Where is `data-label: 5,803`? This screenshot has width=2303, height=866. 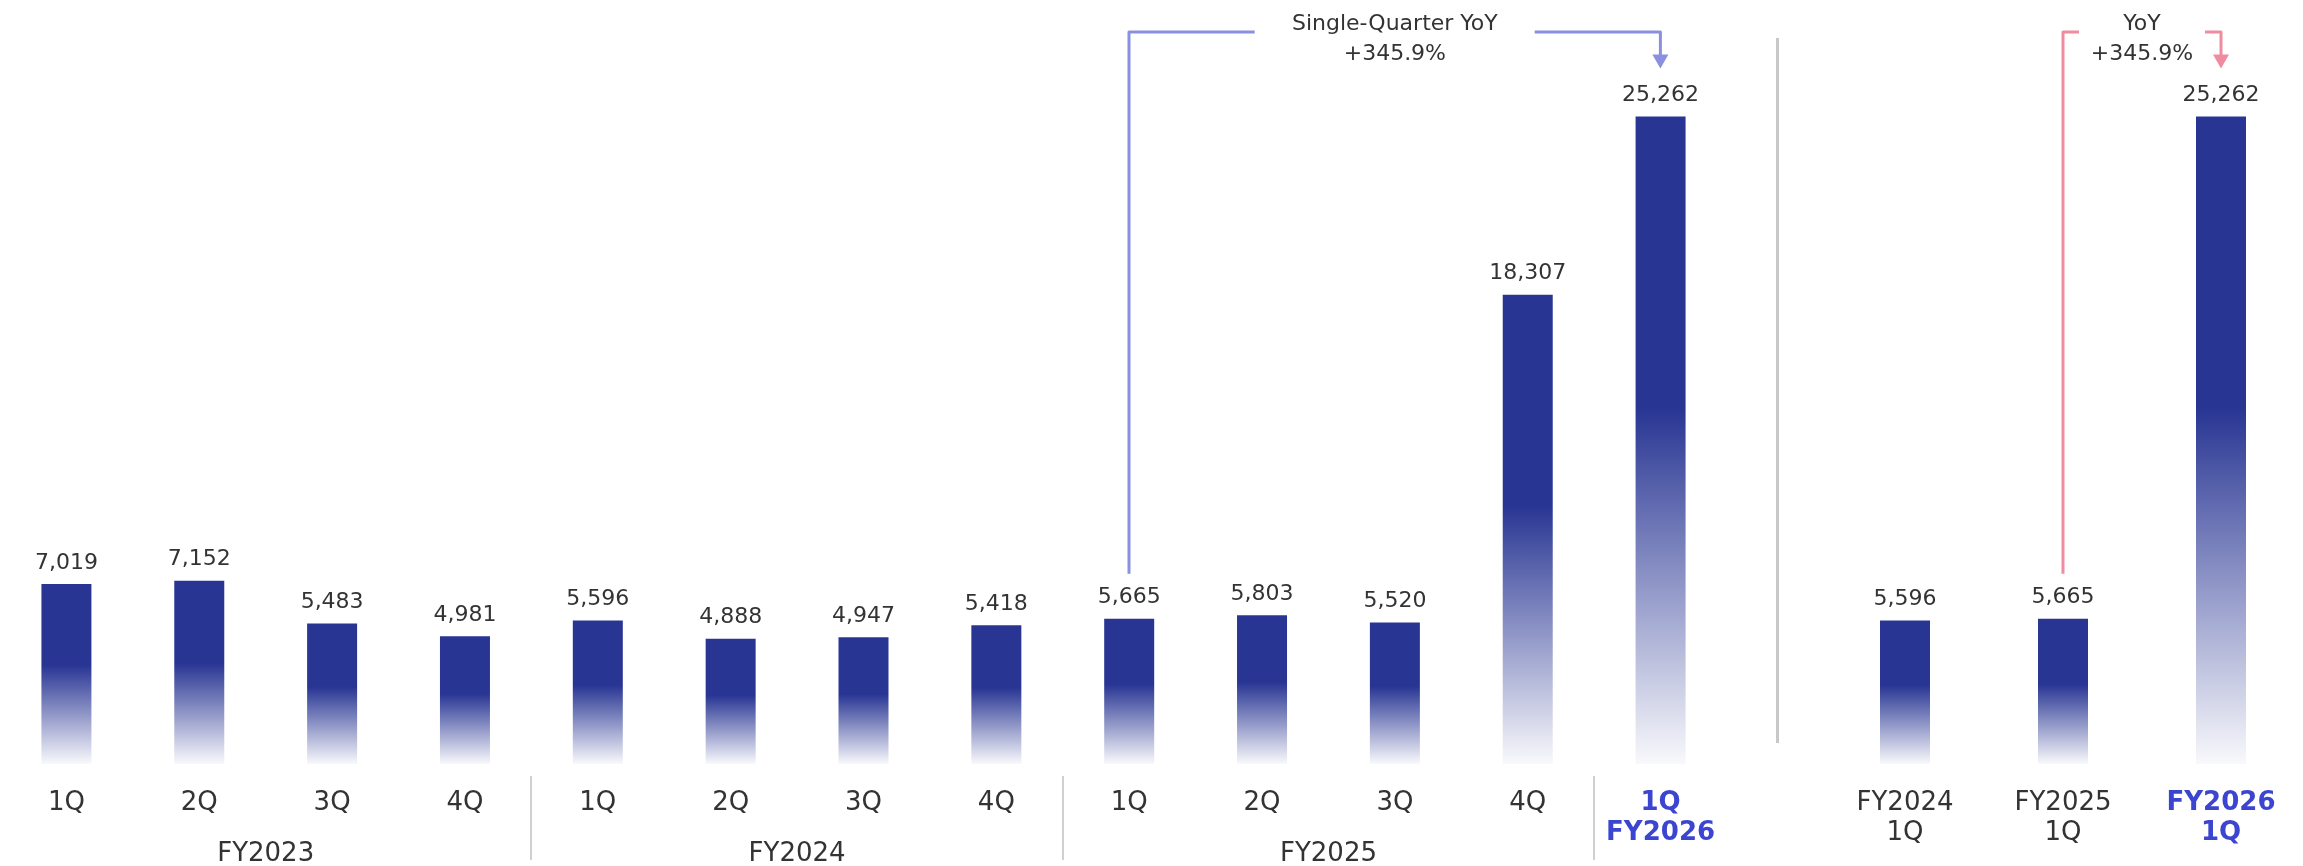 data-label: 5,803 is located at coordinates (1262, 592).